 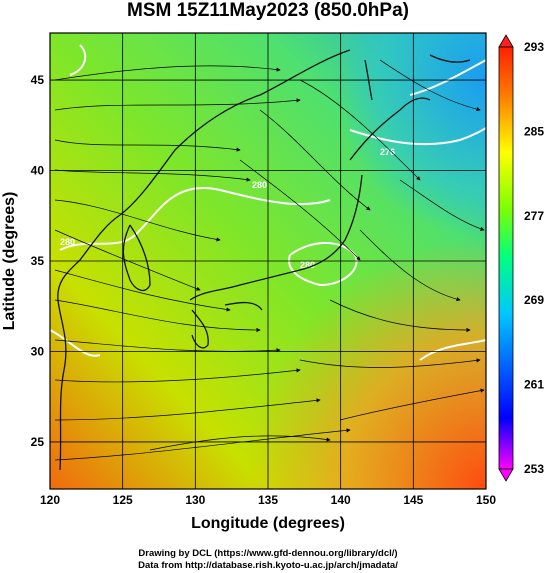 I want to click on x-tick-label: 145, so click(x=413, y=500).